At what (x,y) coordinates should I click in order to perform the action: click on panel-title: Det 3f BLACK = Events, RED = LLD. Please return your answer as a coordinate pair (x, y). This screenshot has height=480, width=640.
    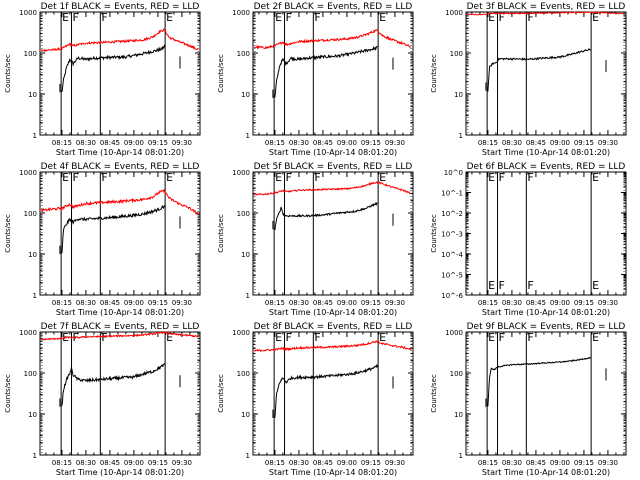
    Looking at the image, I should click on (546, 7).